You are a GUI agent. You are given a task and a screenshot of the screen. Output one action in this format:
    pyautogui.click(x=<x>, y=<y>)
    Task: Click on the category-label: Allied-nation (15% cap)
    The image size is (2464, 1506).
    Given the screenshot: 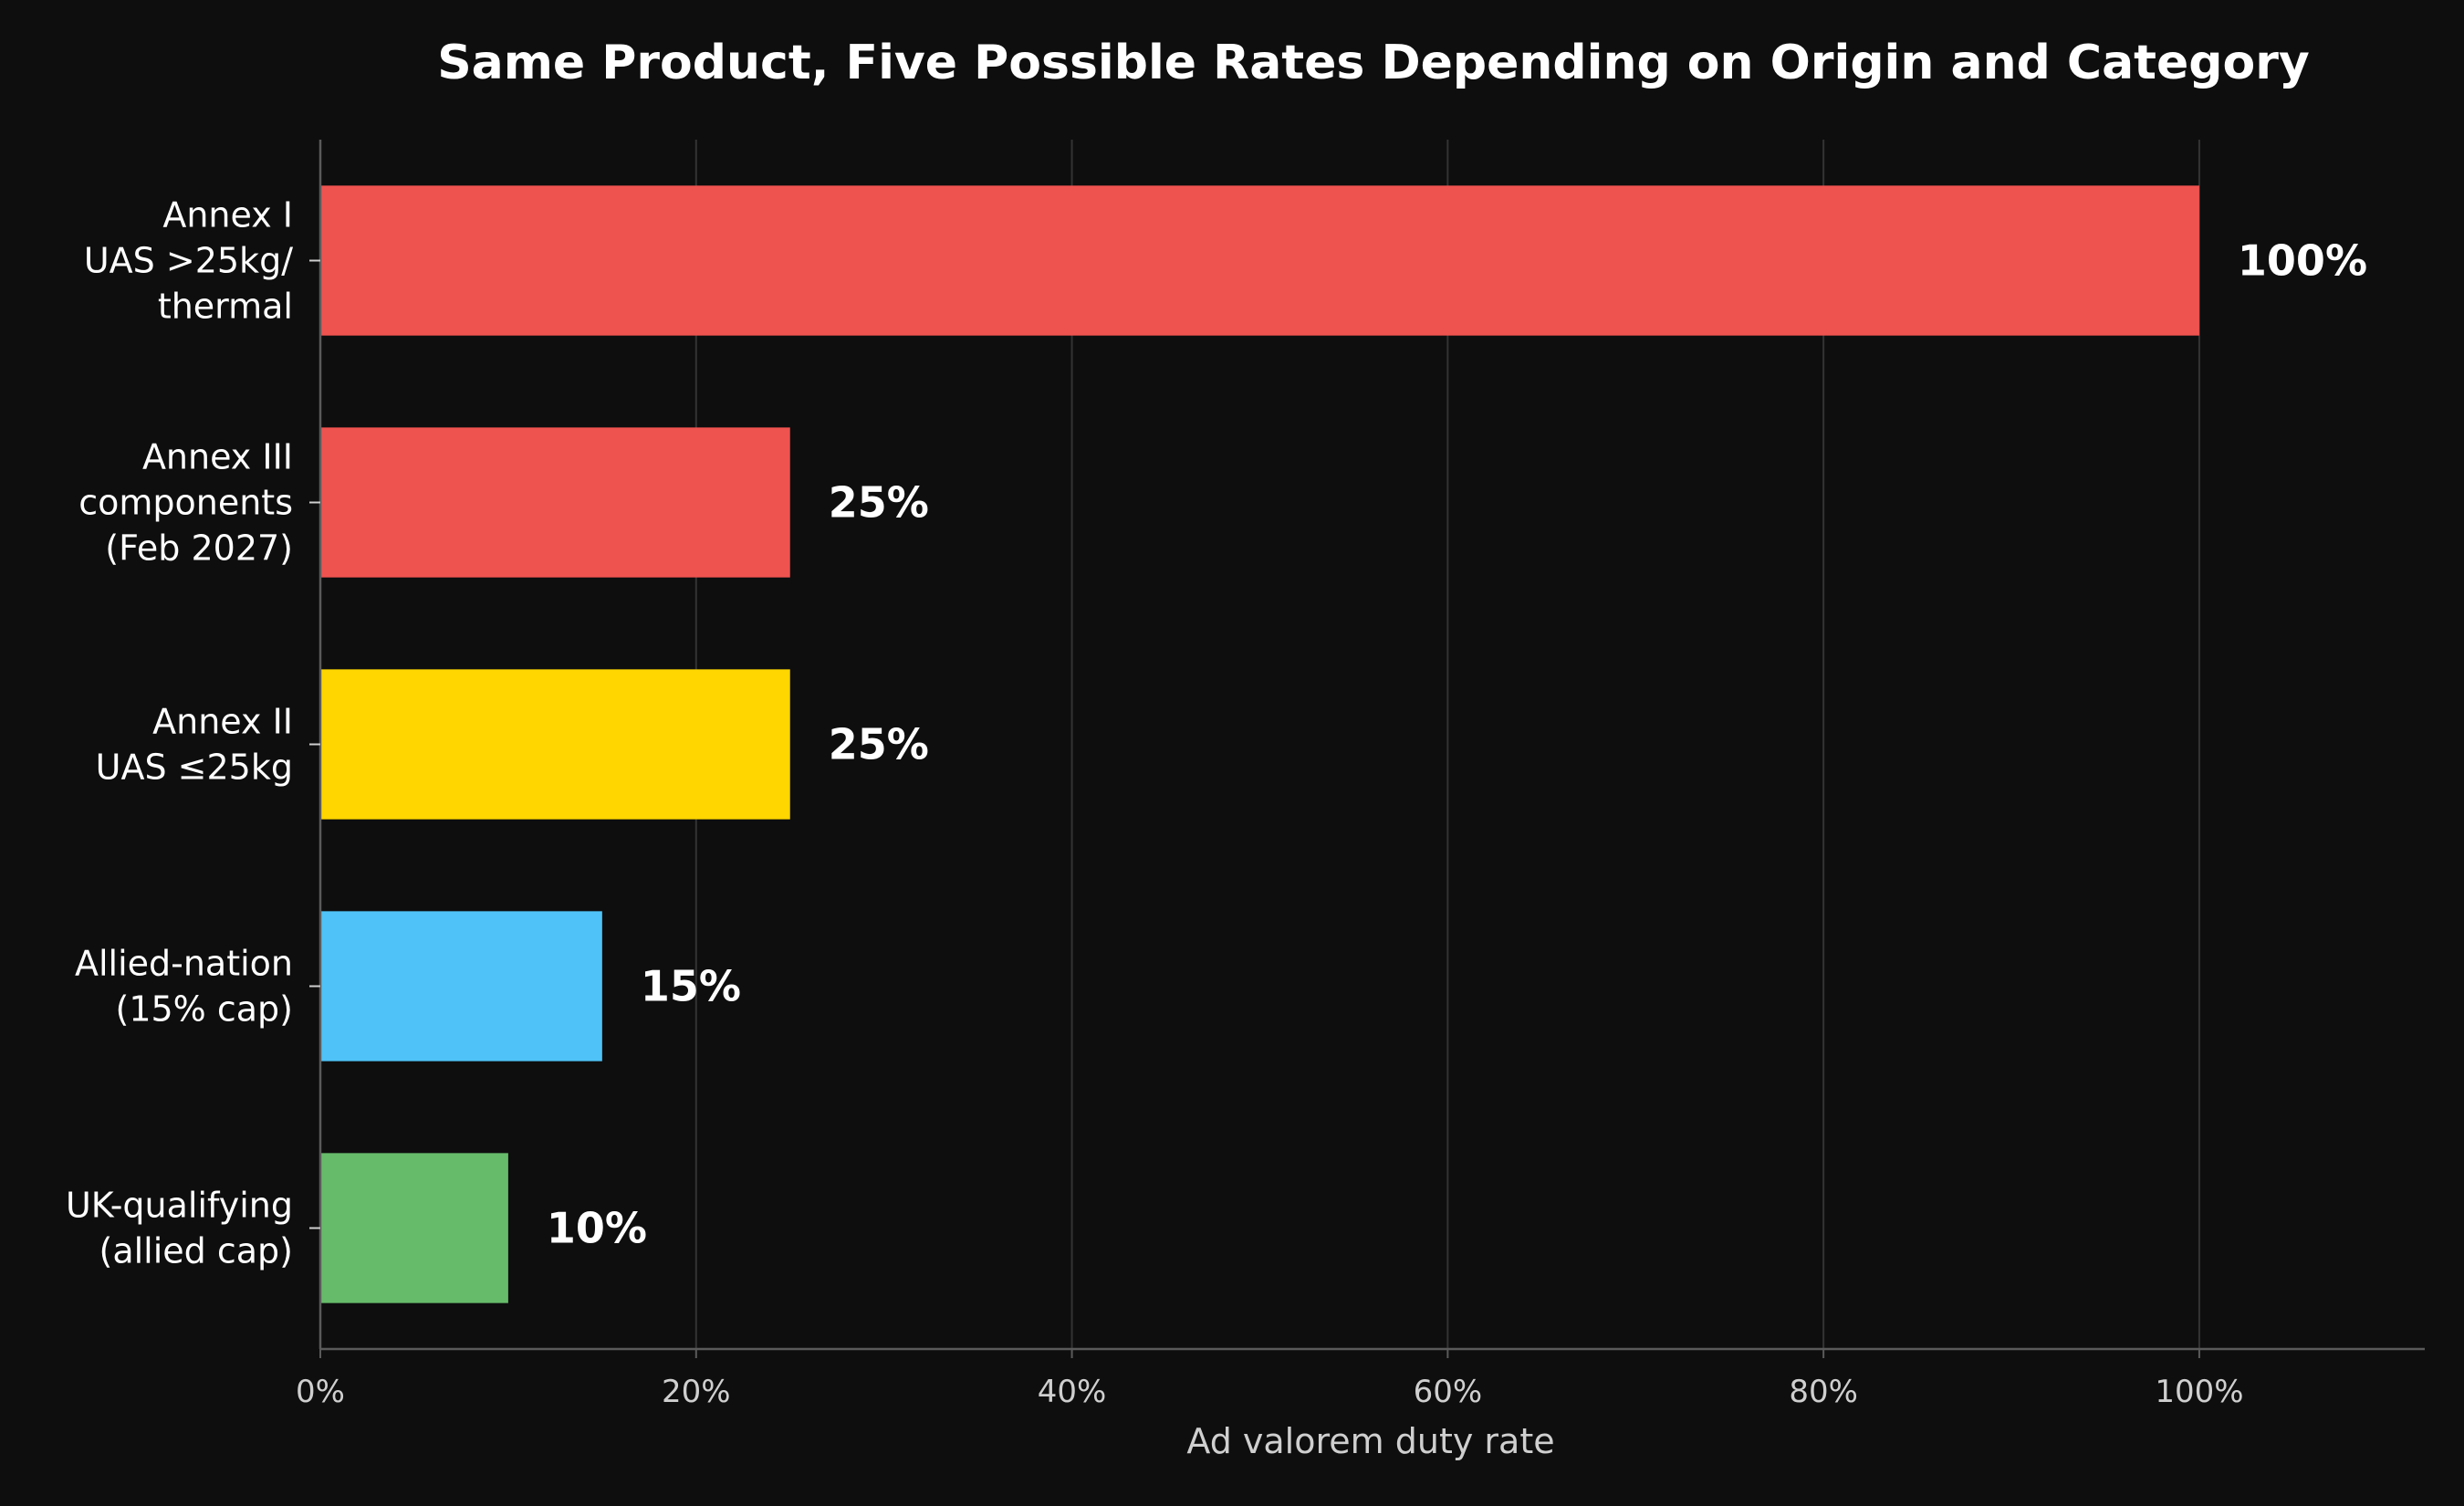 What is the action you would take?
    pyautogui.click(x=184, y=987)
    